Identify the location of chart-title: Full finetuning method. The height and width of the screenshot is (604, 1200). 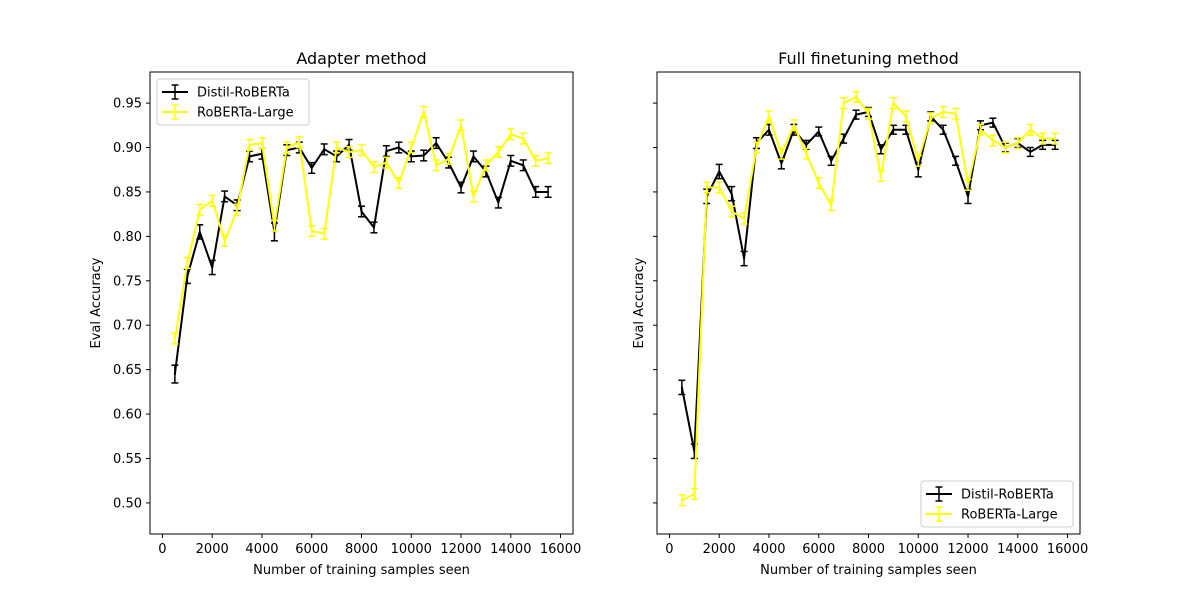
(868, 58).